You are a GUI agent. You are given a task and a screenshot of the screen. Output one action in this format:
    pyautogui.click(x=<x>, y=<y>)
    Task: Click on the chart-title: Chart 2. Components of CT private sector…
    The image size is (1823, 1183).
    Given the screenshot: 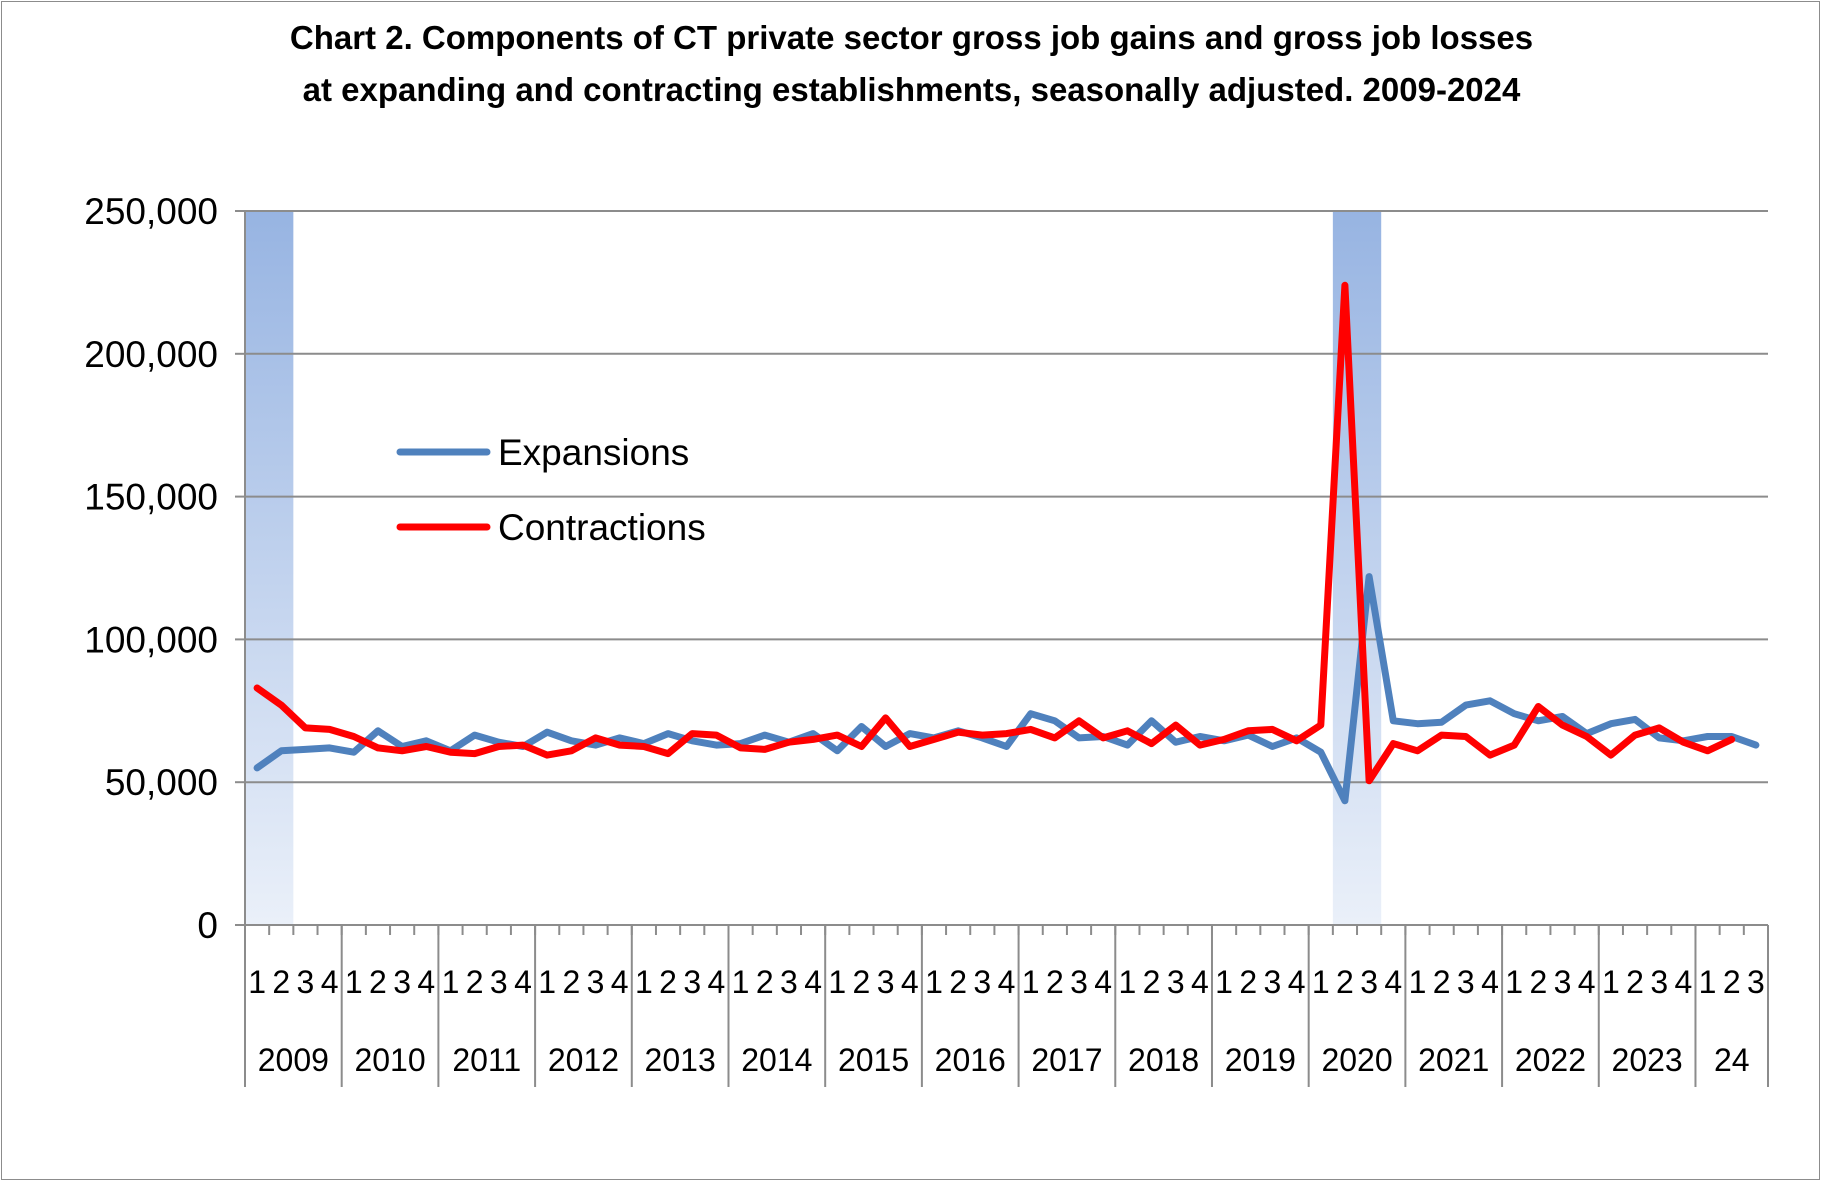 What is the action you would take?
    pyautogui.click(x=911, y=37)
    